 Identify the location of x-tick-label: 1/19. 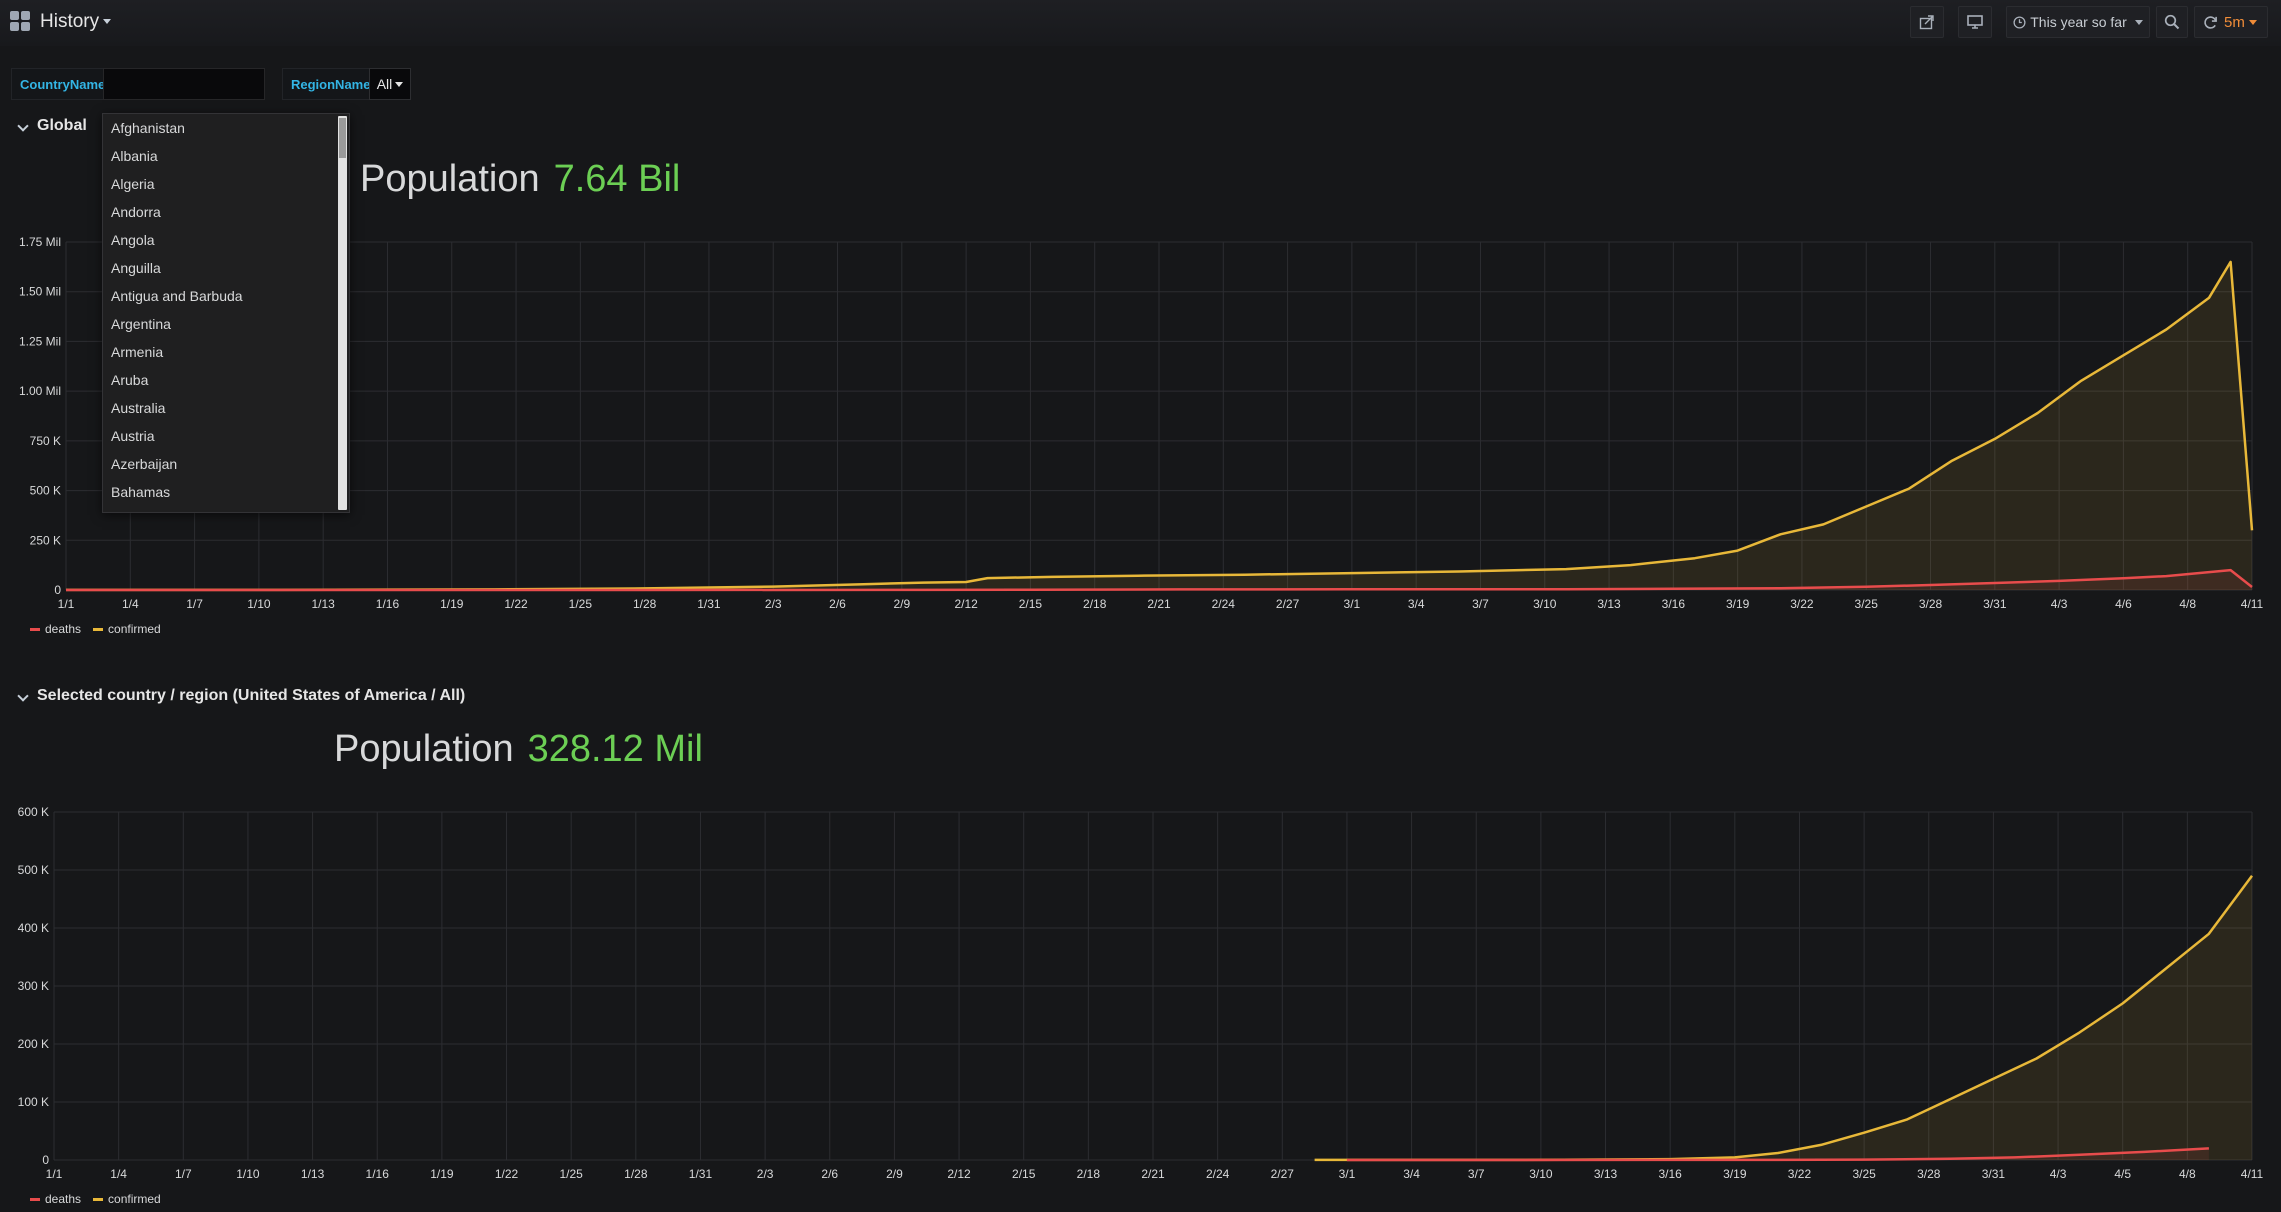
(452, 604).